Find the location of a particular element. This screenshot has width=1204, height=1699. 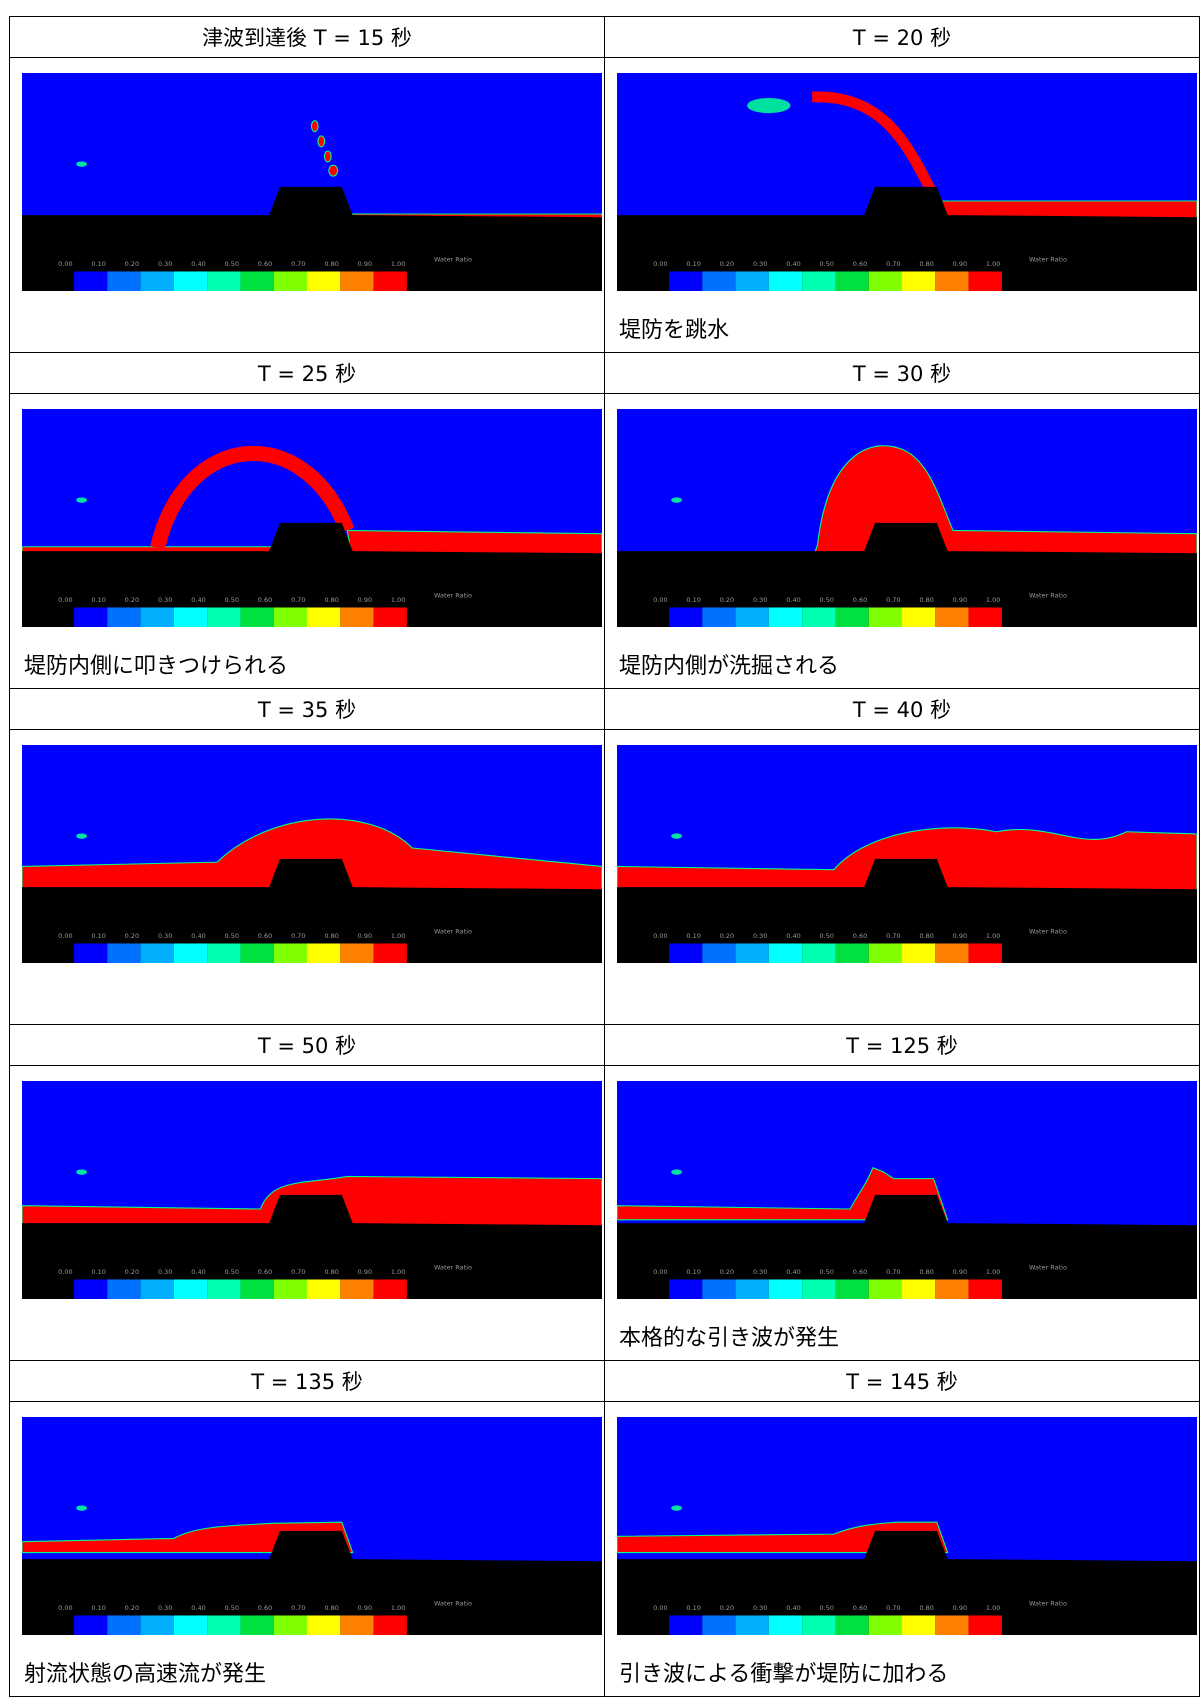

caption: 堤防を跳水 is located at coordinates (674, 330).